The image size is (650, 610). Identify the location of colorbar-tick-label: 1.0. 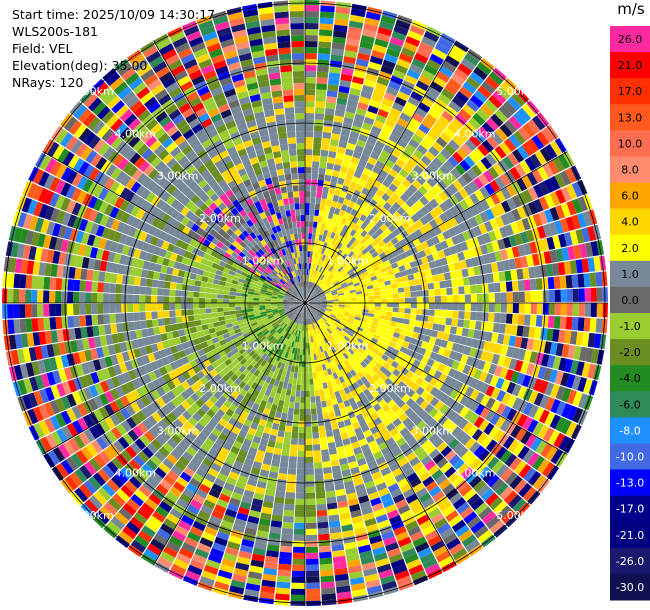
(630, 274).